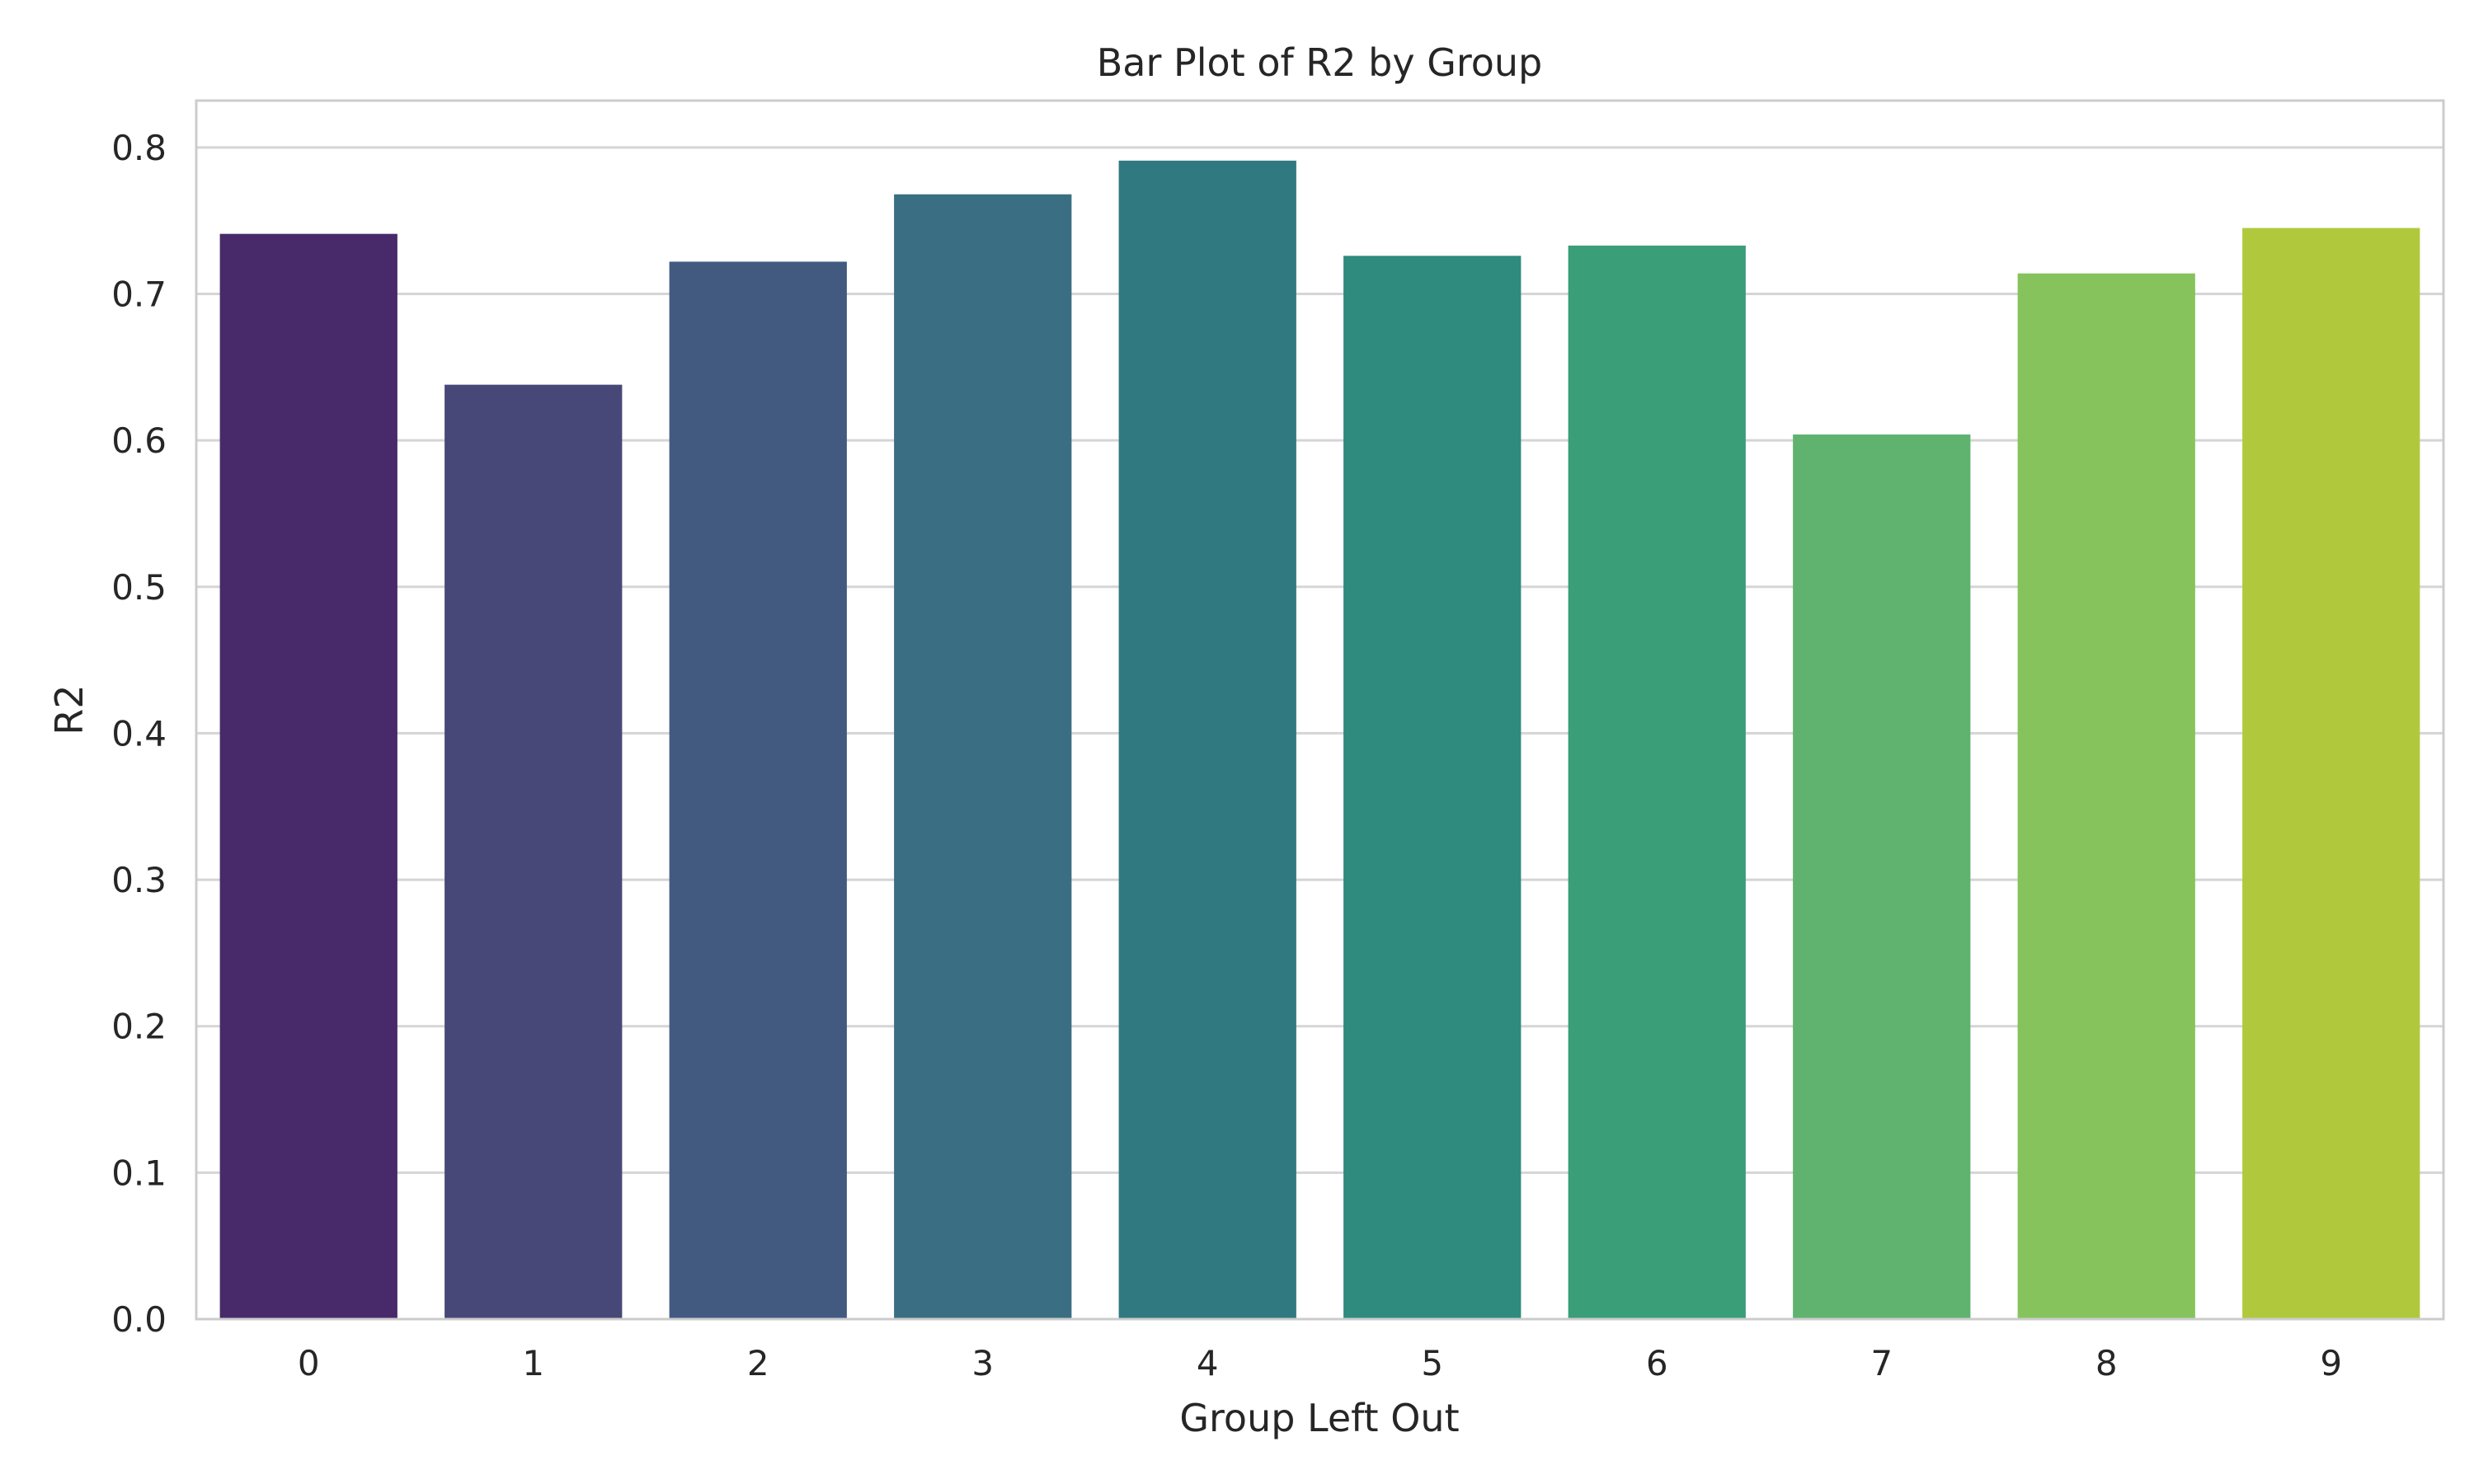  What do you see at coordinates (139, 1027) in the screenshot?
I see `y-tick-label: 0.2` at bounding box center [139, 1027].